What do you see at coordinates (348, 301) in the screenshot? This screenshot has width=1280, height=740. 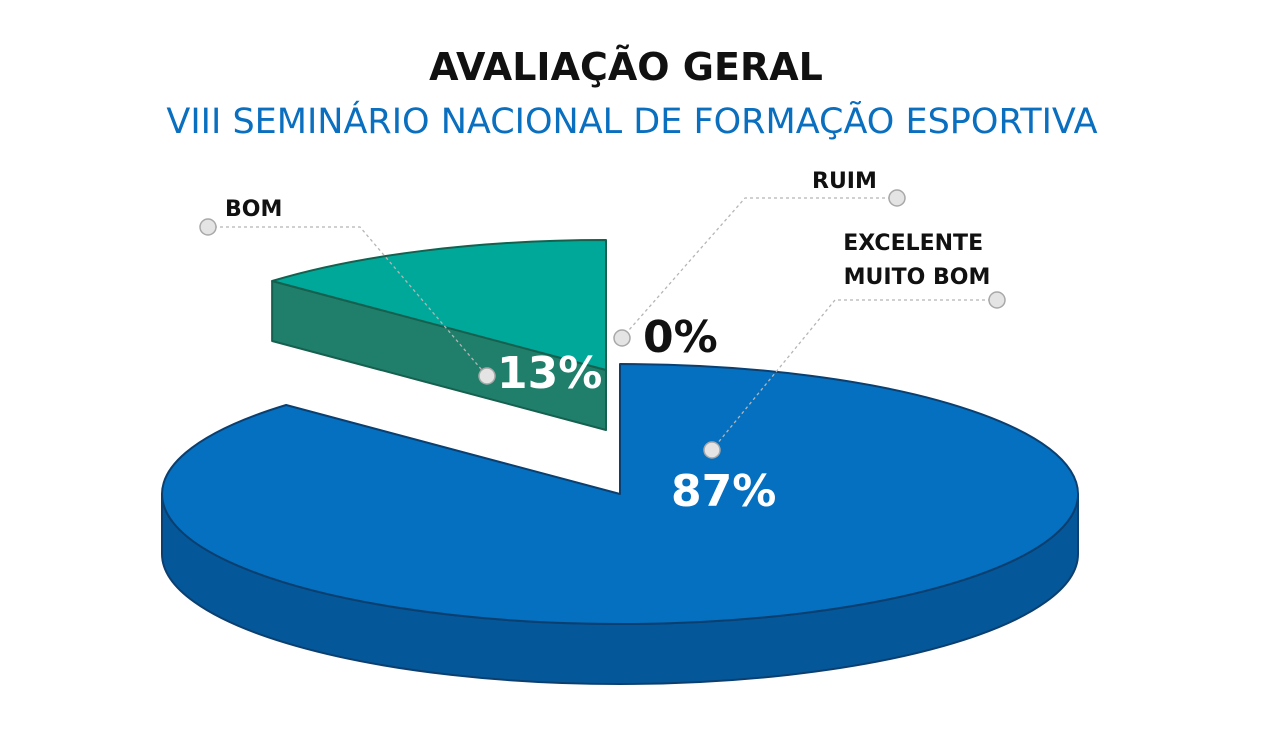 I see `callout-line-bom` at bounding box center [348, 301].